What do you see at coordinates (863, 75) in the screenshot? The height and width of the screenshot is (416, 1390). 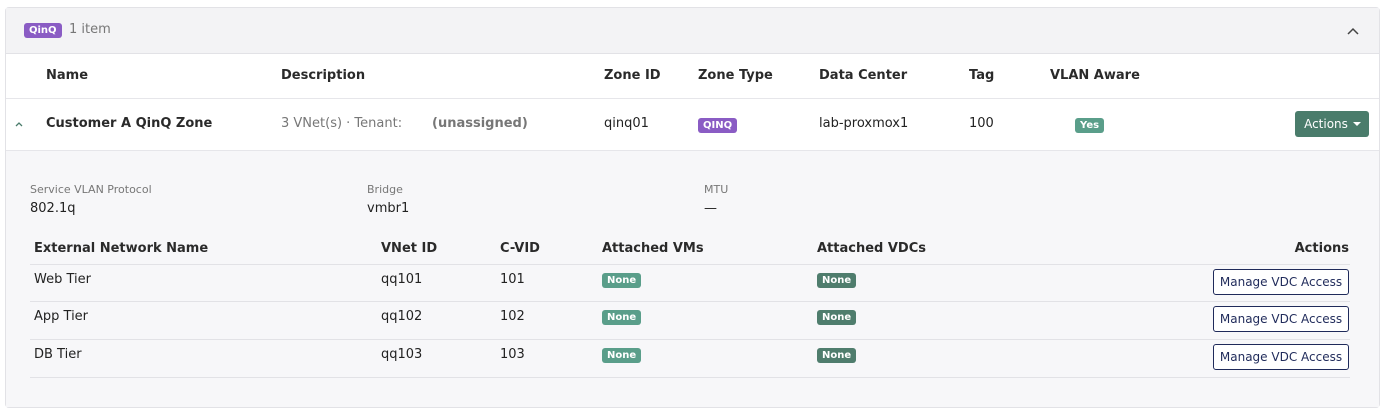 I see `column-header: Data Center` at bounding box center [863, 75].